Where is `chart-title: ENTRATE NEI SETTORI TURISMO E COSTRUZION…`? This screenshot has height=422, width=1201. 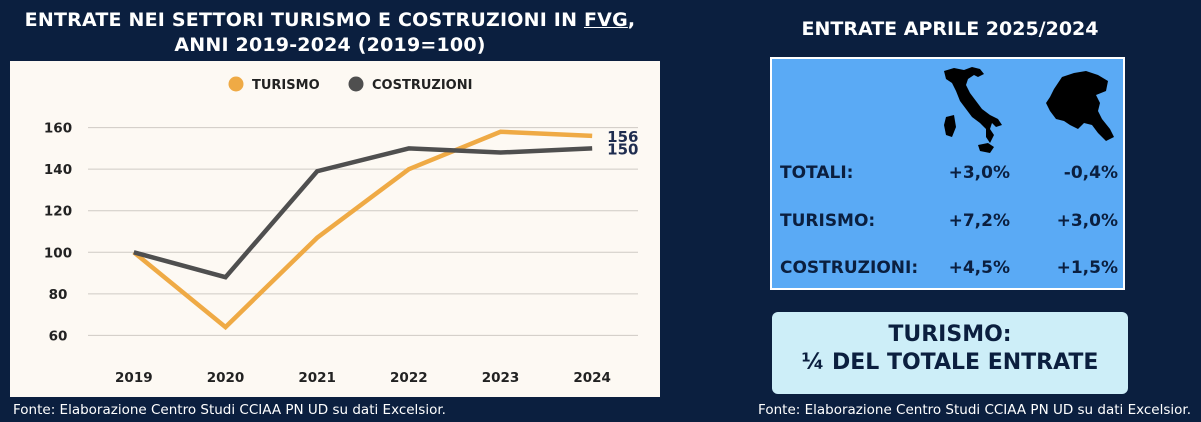 chart-title: ENTRATE NEI SETTORI TURISMO E COSTRUZION… is located at coordinates (330, 33).